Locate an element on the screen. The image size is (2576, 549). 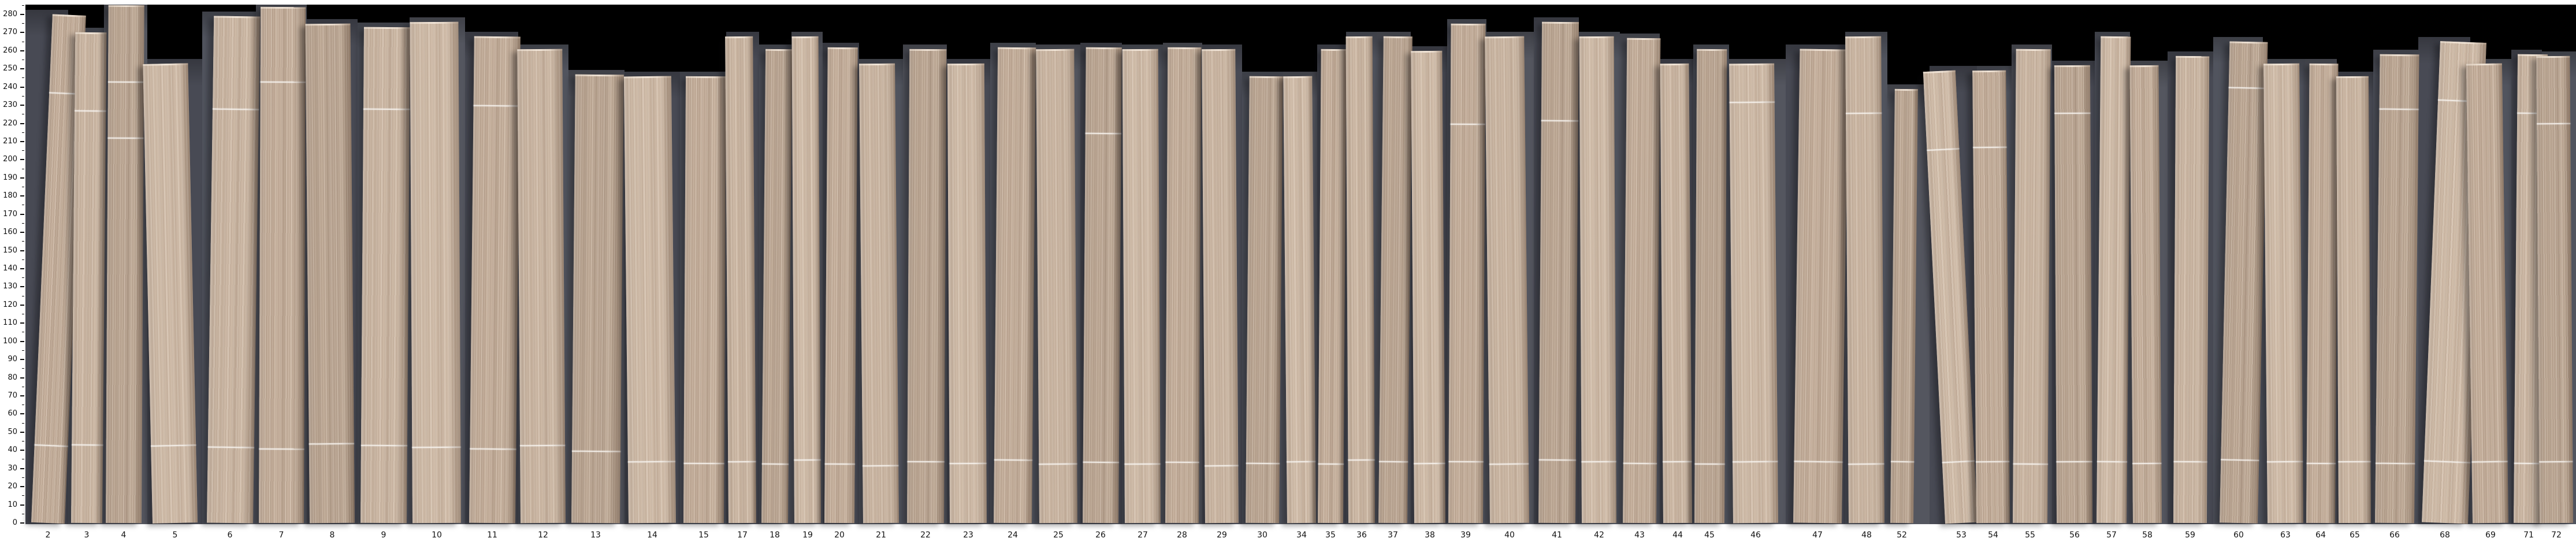
x-tick-label: 15 is located at coordinates (703, 535).